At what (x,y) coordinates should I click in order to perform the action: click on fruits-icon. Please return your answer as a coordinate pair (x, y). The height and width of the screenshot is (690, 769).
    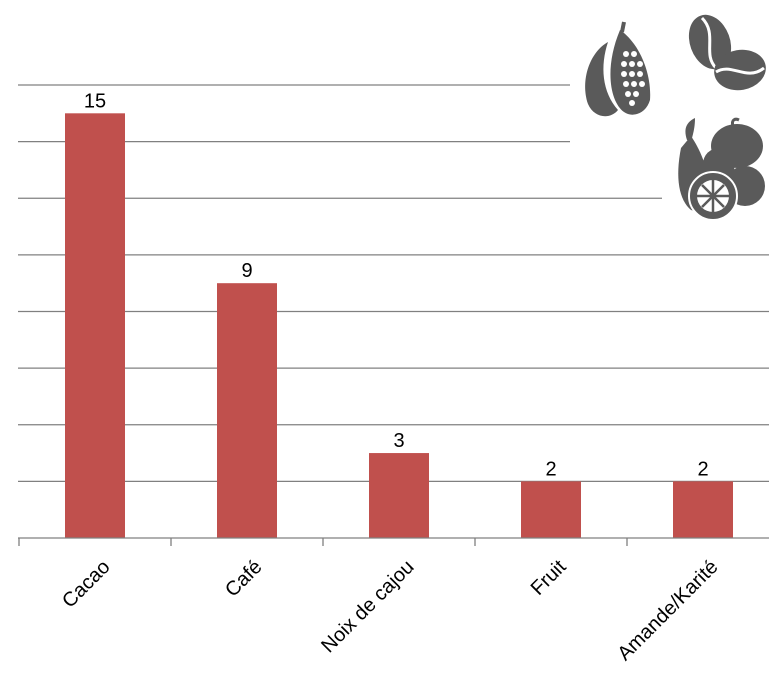
    Looking at the image, I should click on (721, 169).